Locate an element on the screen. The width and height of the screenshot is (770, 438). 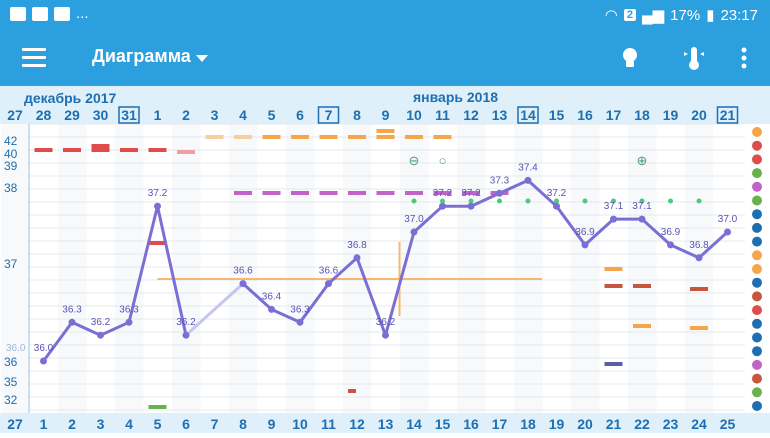
gallery-icon is located at coordinates (18, 13).